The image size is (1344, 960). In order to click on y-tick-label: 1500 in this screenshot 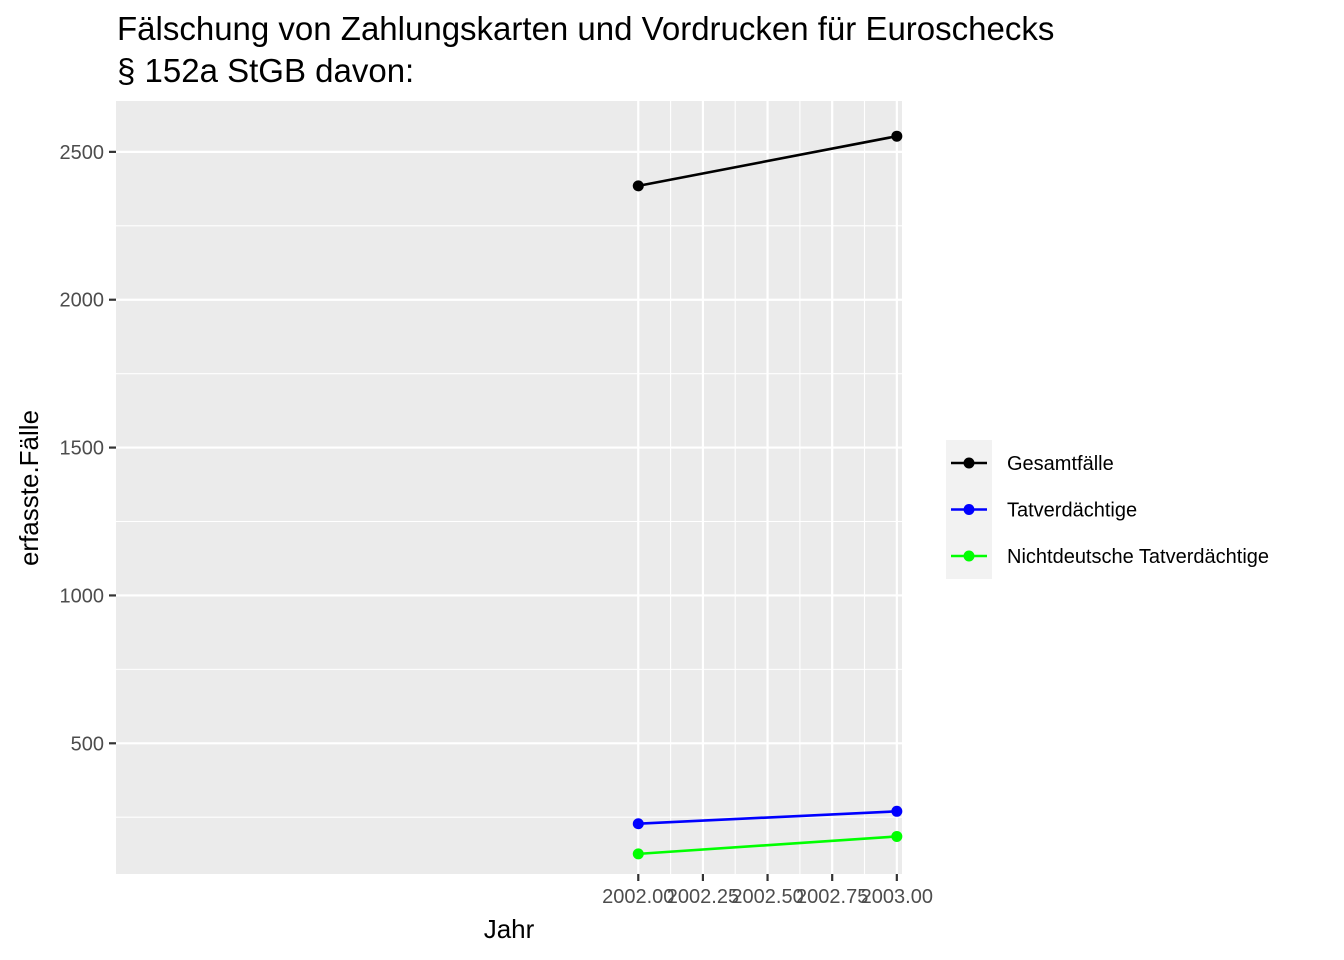, I will do `click(82, 449)`.